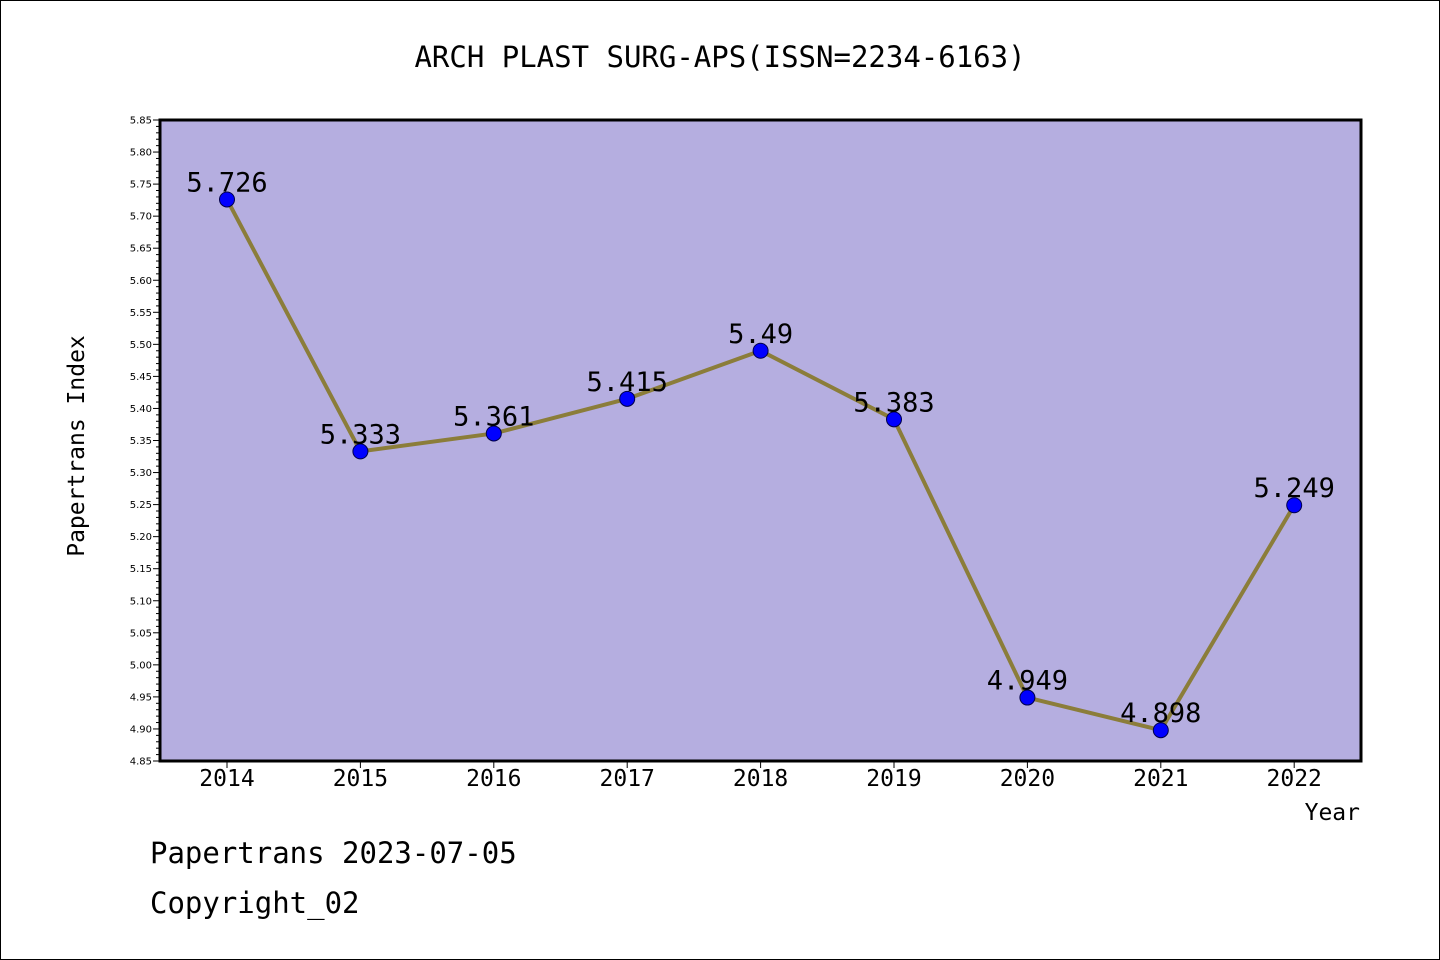 The image size is (1440, 960). I want to click on data-label: 4.949, so click(1027, 681).